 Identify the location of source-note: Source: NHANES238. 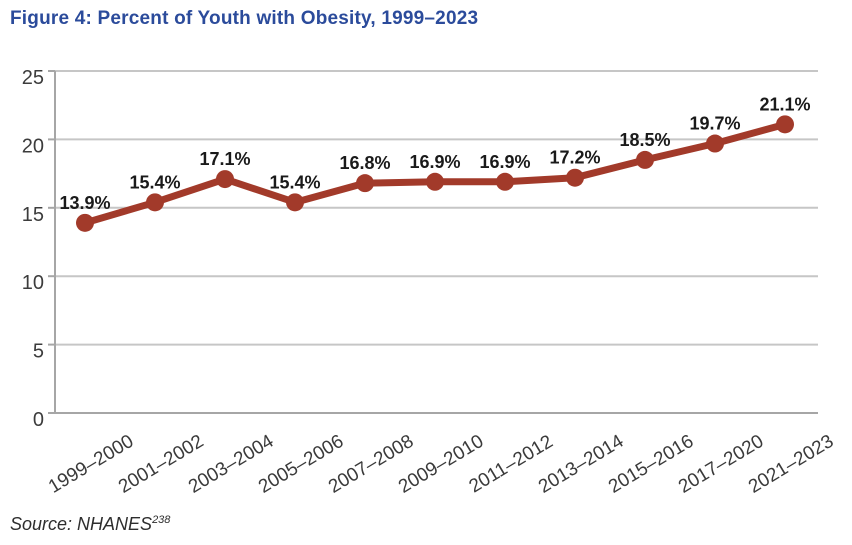
(90, 524).